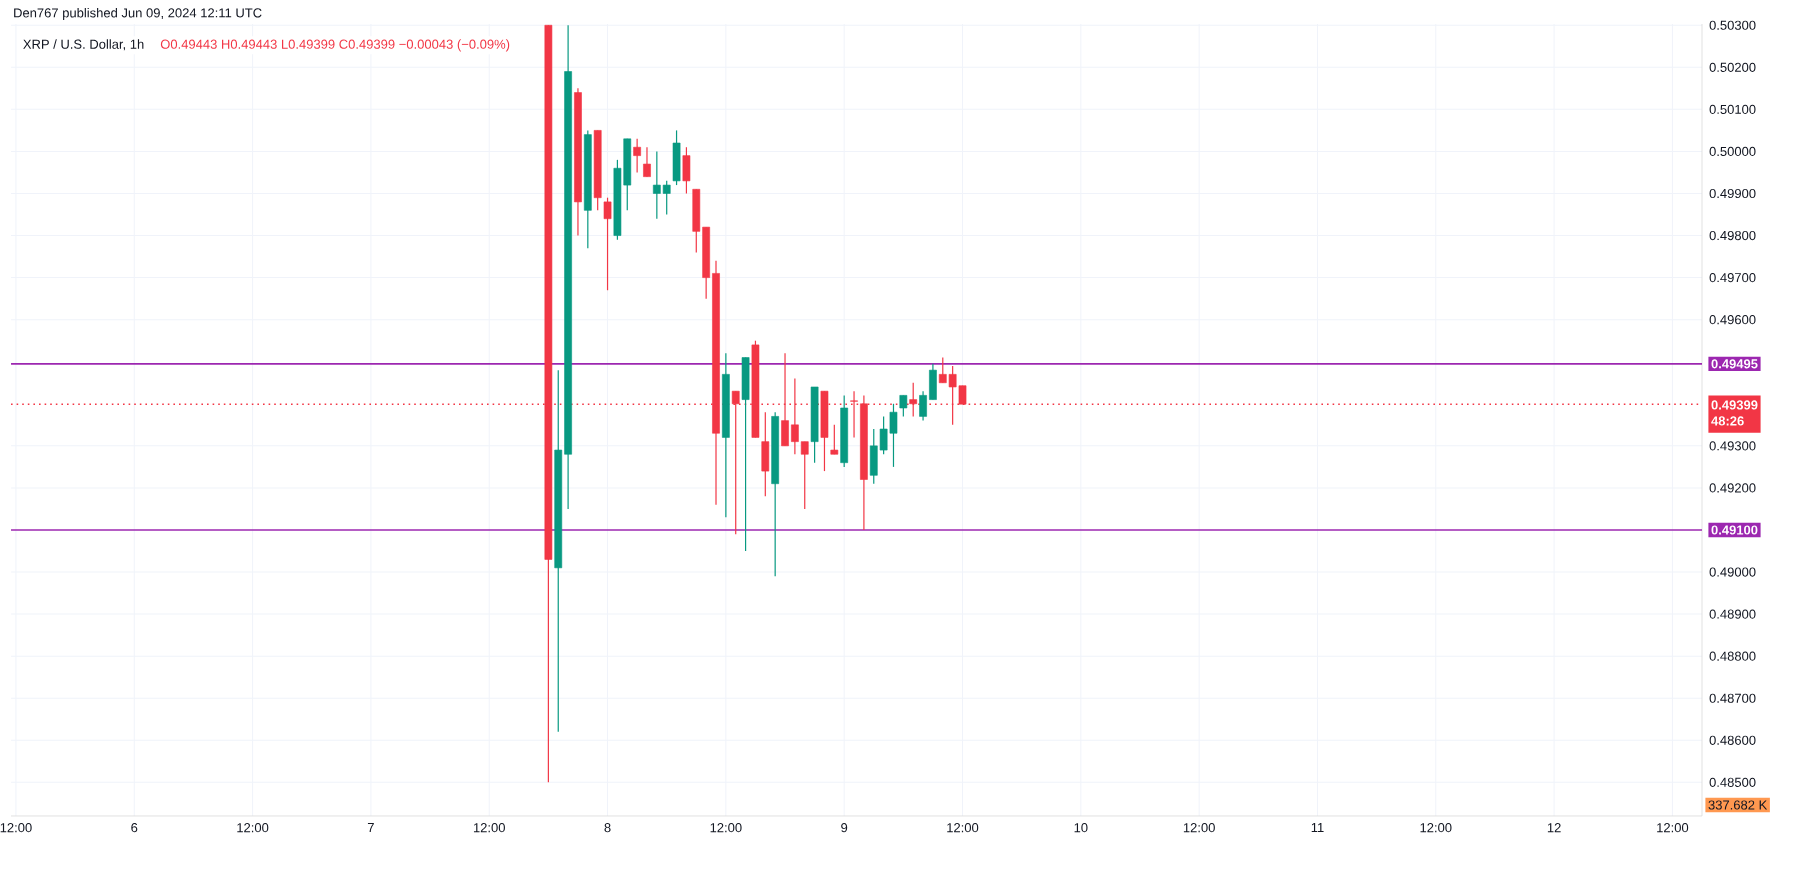  Describe the element at coordinates (1732, 446) in the screenshot. I see `y-tick-label: 0.49300` at that location.